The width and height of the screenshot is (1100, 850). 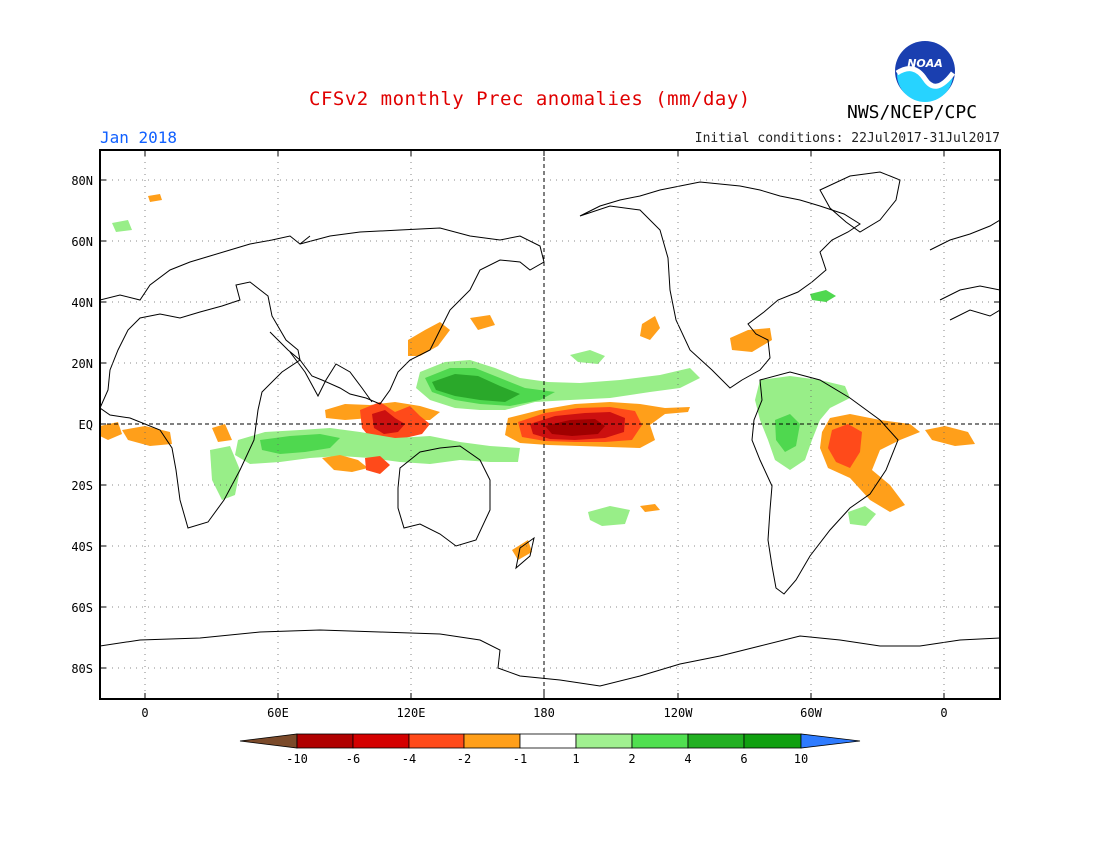 I want to click on colorbar-label-6: 6, so click(x=743, y=759).